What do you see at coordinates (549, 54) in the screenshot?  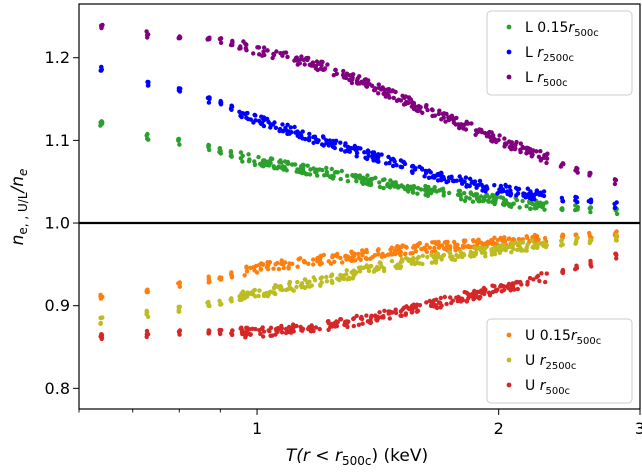 I see `legend-label: L r2500c` at bounding box center [549, 54].